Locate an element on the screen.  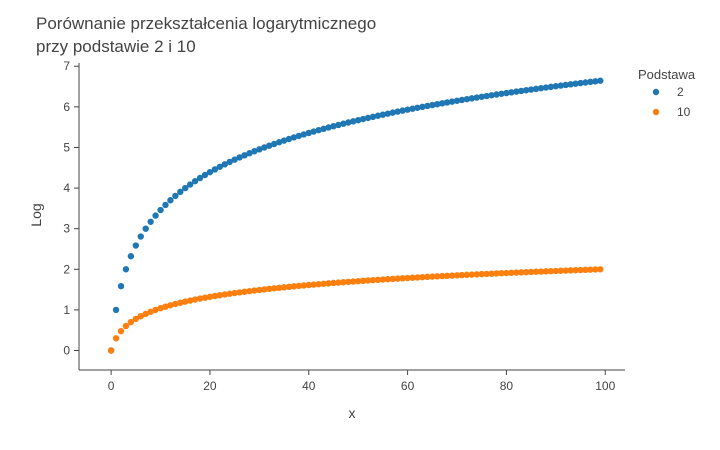
x-axis-ticks: 0 20 40 60 80 100 is located at coordinates (362, 381).